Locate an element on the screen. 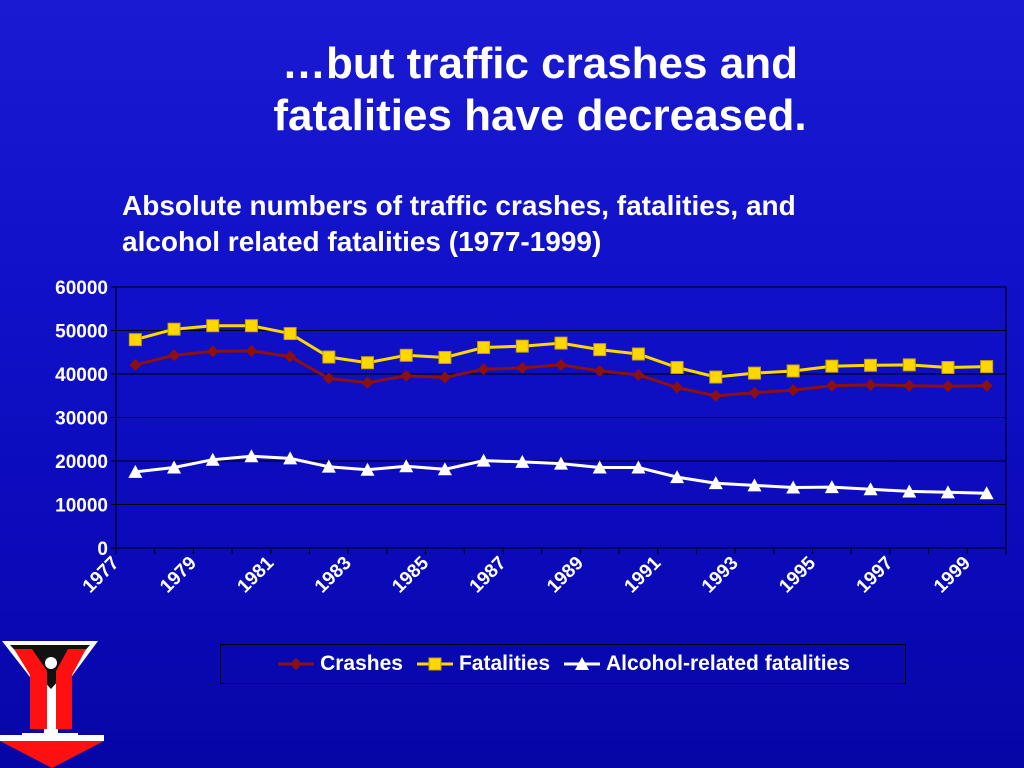  y-tick-label: 50000 is located at coordinates (81, 332).